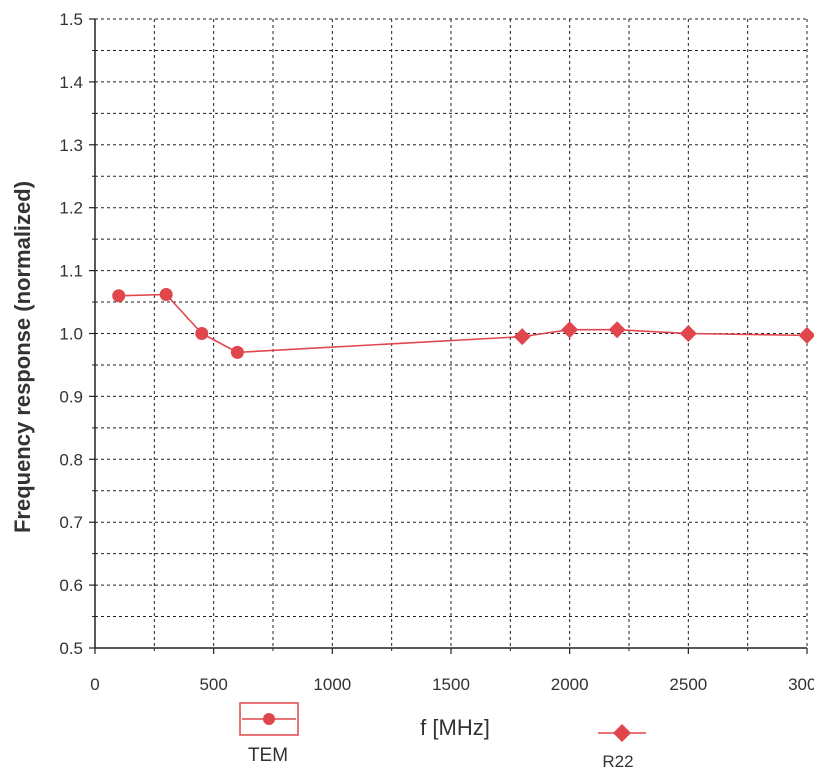 The image size is (814, 771). I want to click on legend-r22-marker, so click(622, 733).